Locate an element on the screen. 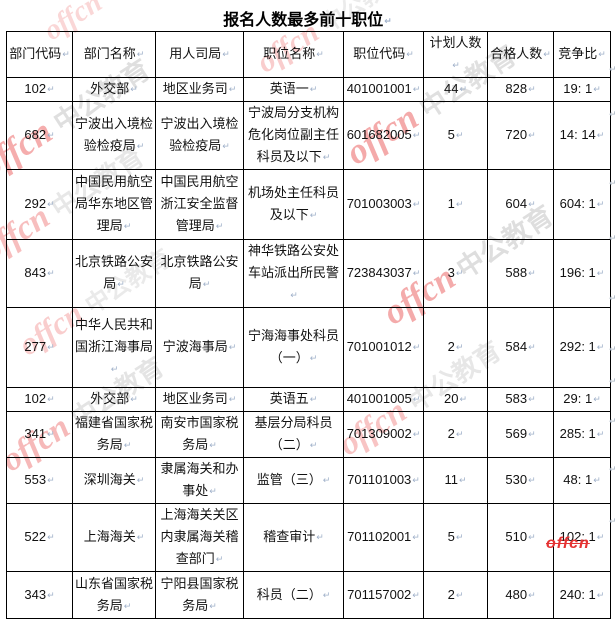 The width and height of the screenshot is (615, 619). table-cell: 723843037↵ is located at coordinates (383, 273).